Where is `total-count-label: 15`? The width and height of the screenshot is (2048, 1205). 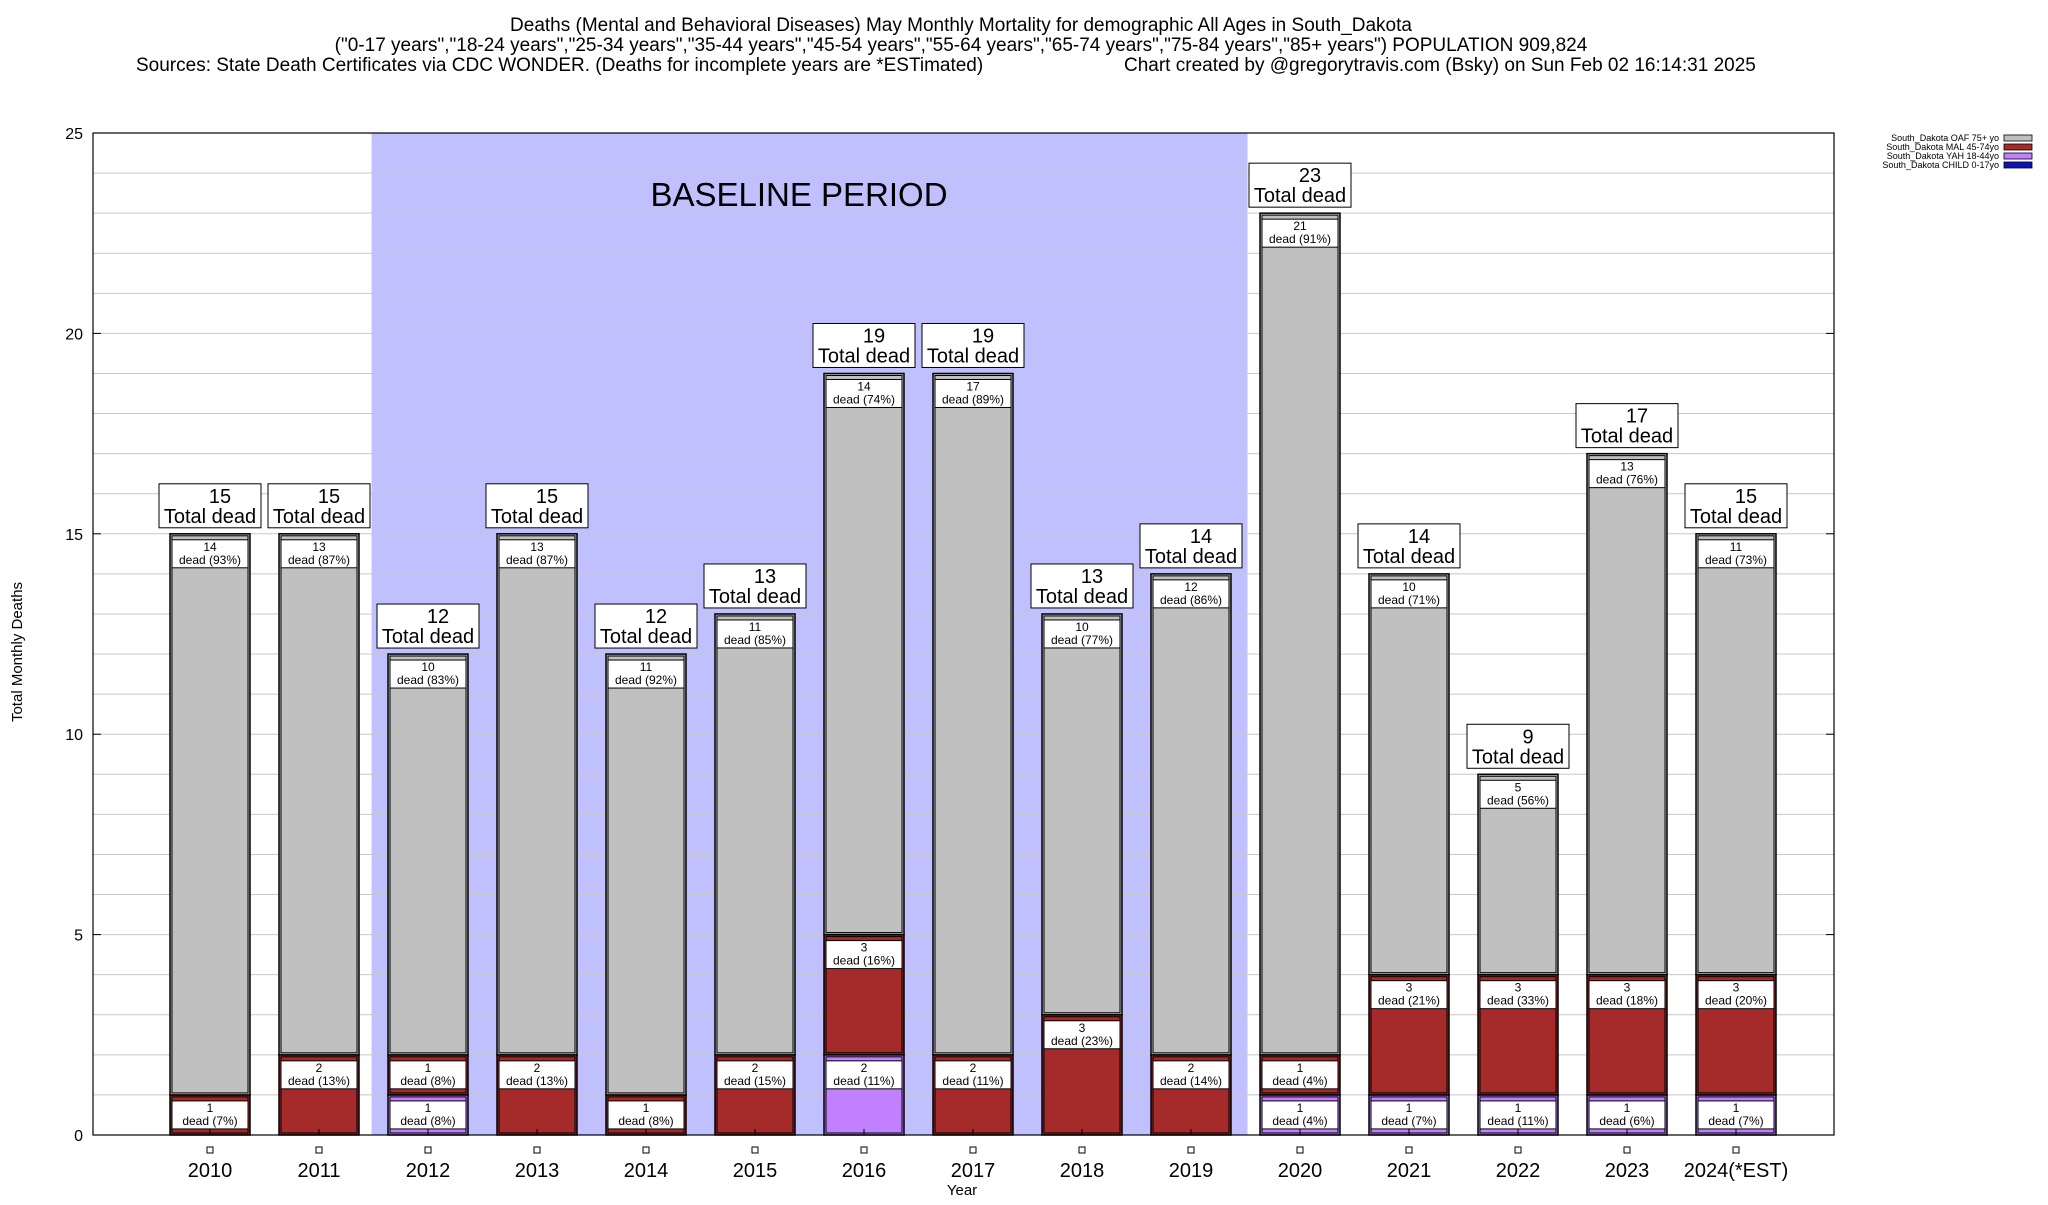 total-count-label: 15 is located at coordinates (329, 497).